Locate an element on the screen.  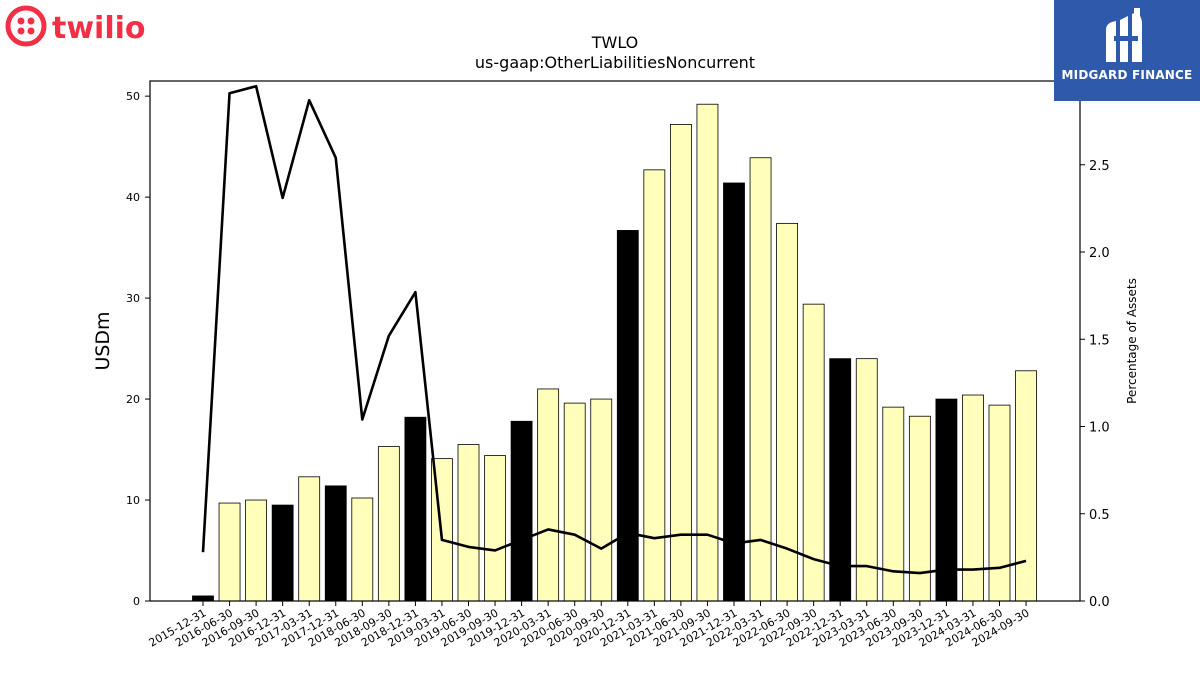
chart-subtitle: us-gaap:OtherLiabilitiesNoncurrent is located at coordinates (615, 62).